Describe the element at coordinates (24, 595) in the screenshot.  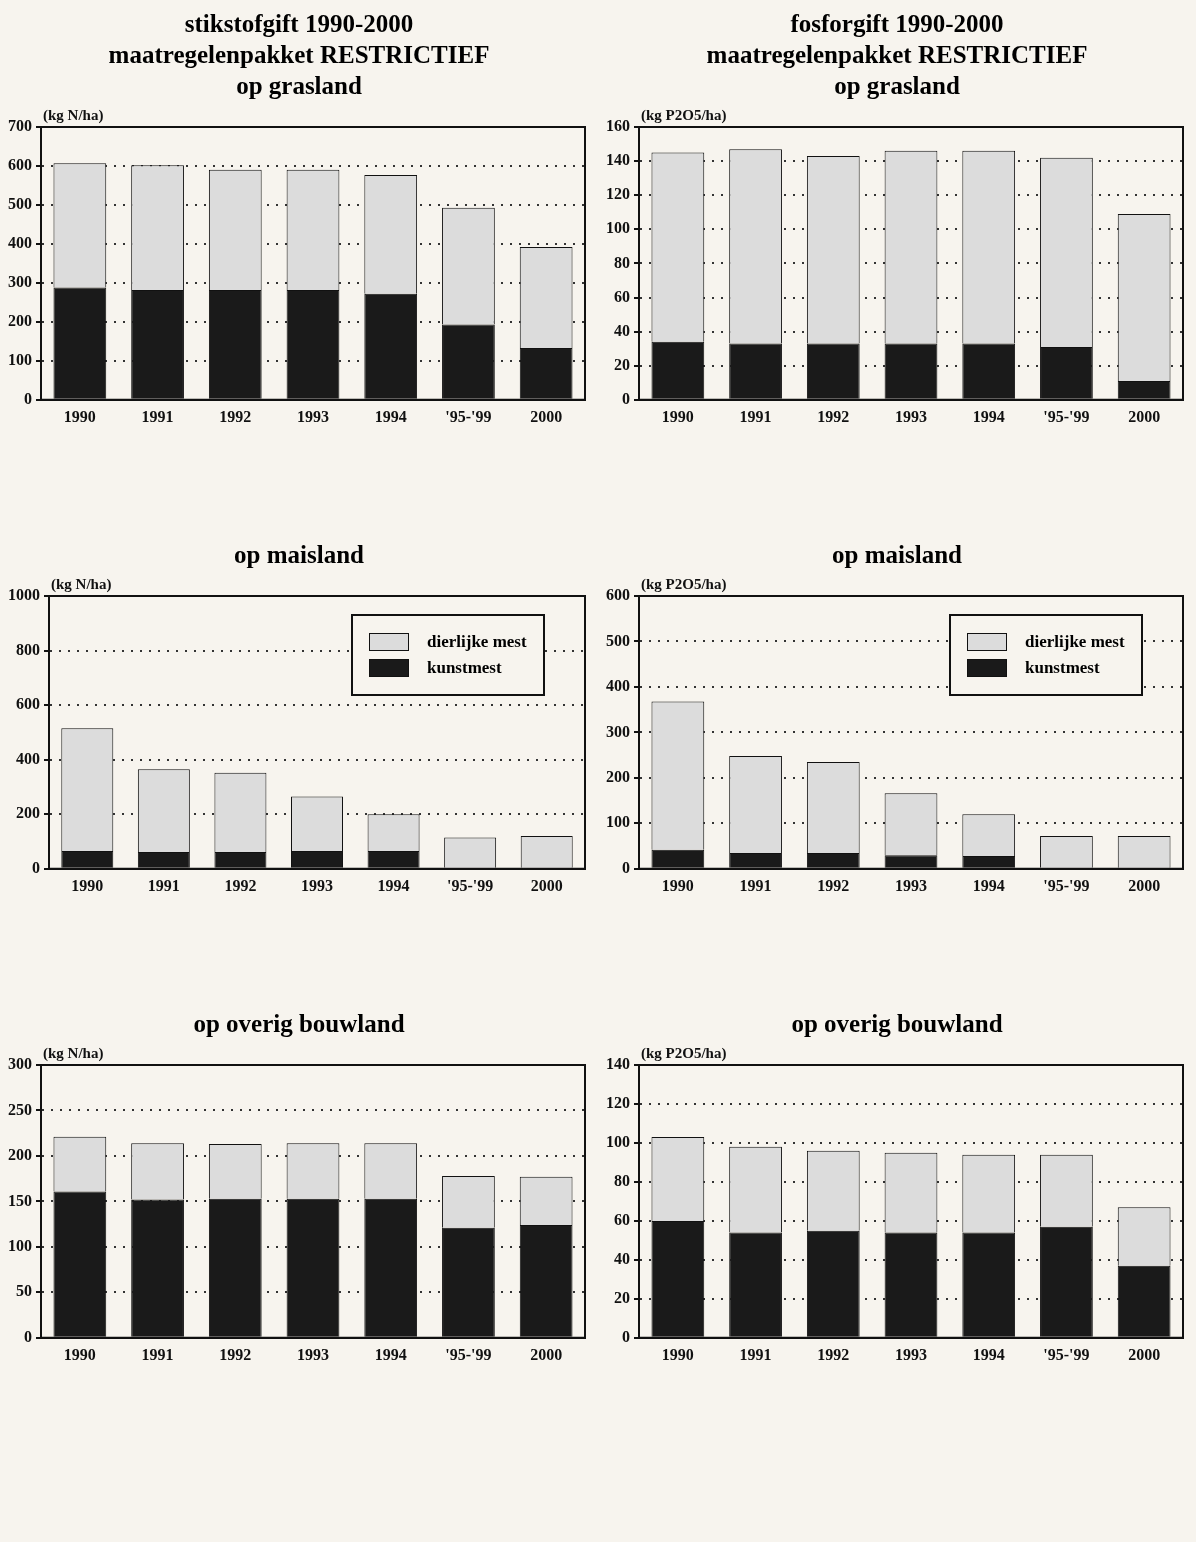
I see `y-tick-label: 1000` at that location.